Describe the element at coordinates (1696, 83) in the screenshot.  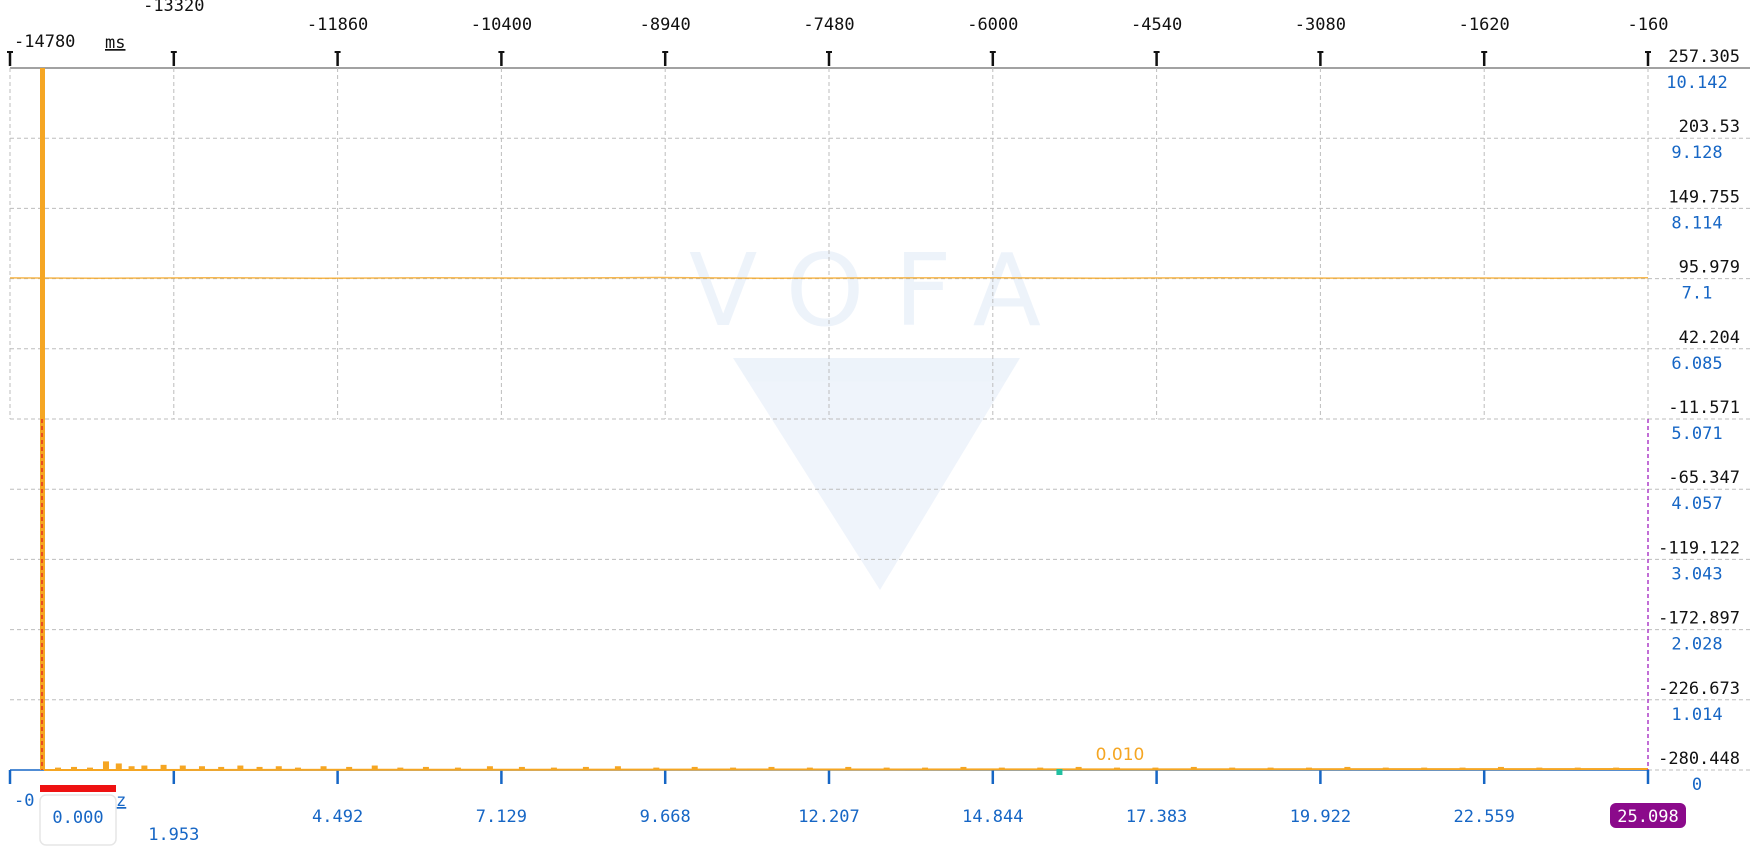
I see `right-axis-label: 10.142` at that location.